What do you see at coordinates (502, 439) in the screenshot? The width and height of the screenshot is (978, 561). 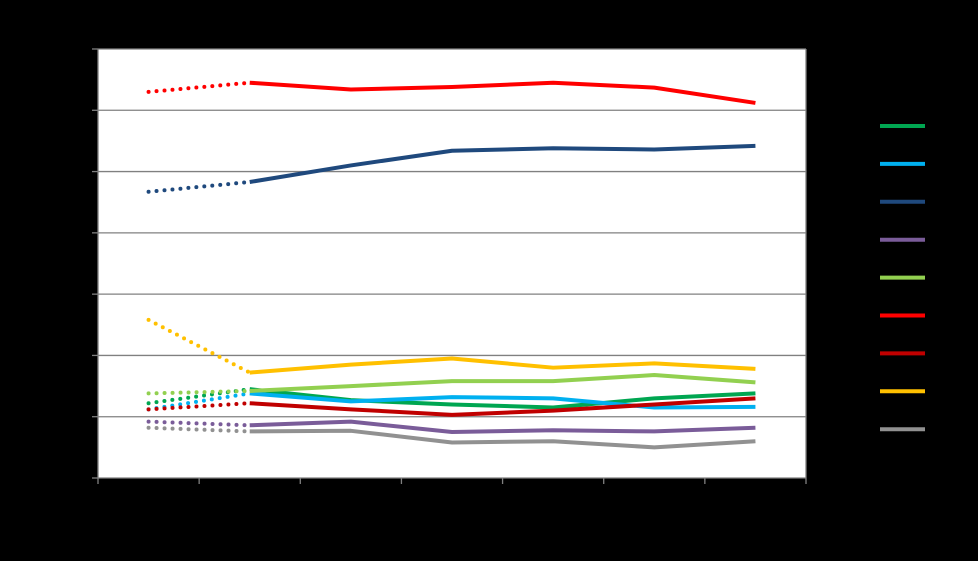 I see `series-9-line` at bounding box center [502, 439].